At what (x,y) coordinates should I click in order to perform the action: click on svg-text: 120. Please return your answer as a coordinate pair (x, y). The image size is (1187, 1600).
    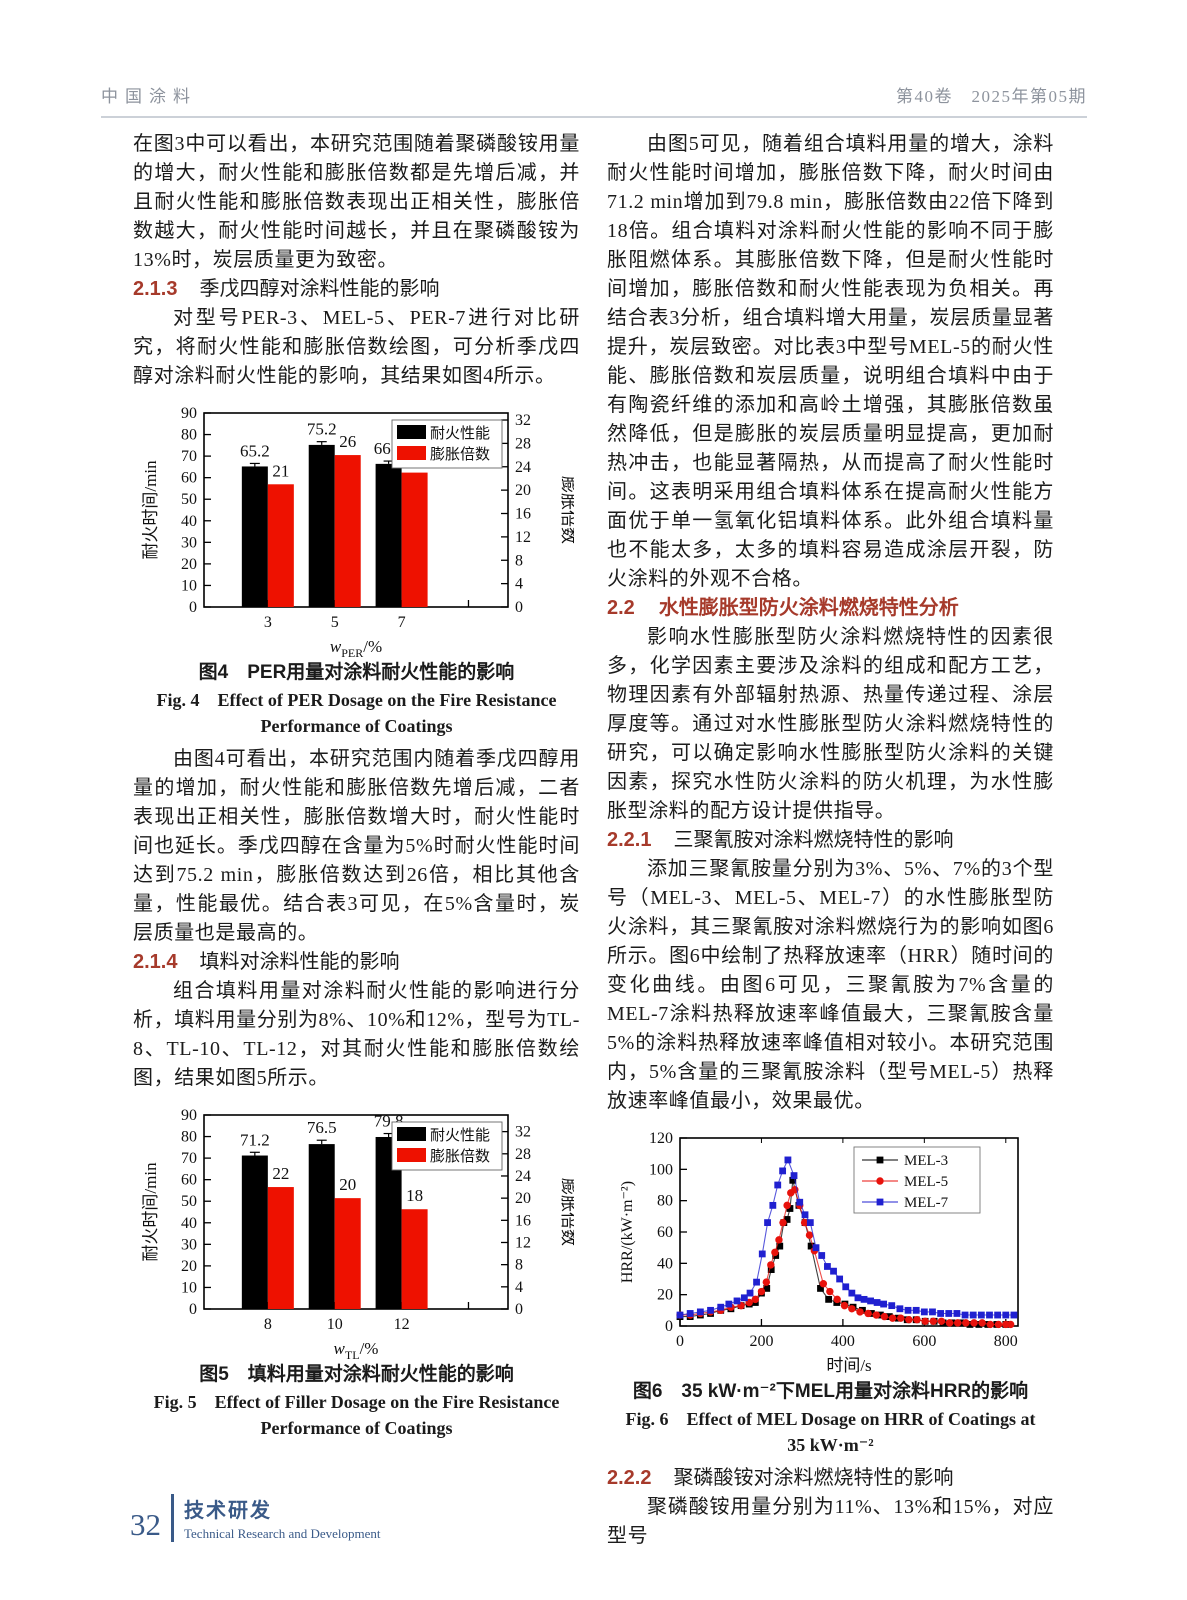
    Looking at the image, I should click on (661, 1138).